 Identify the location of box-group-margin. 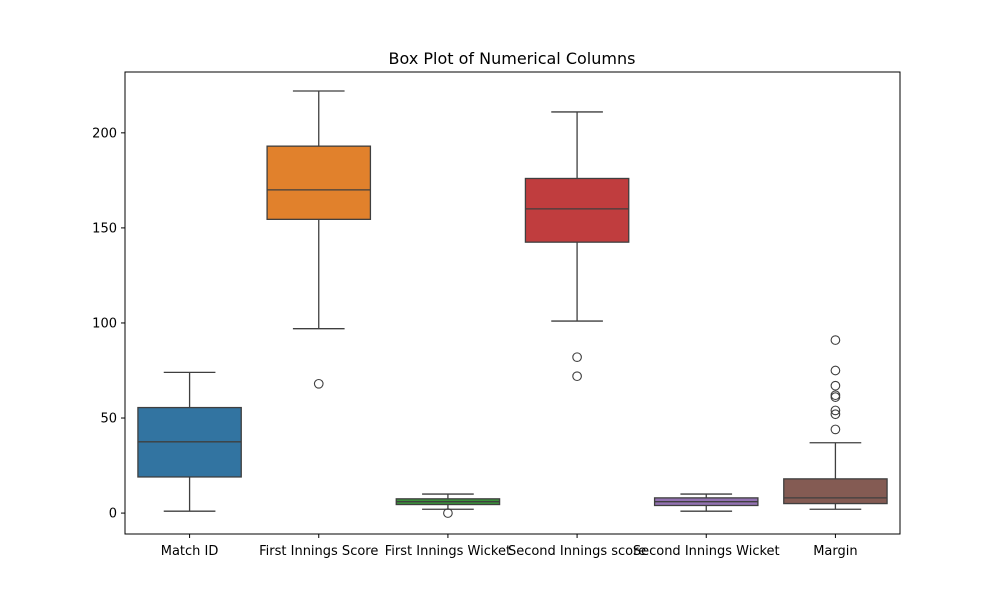
(835, 422).